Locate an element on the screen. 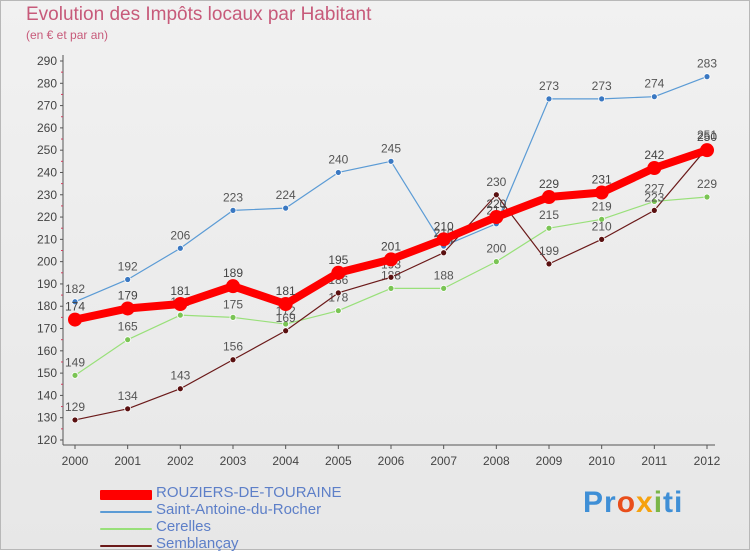  data-label-semblan-ay: 199 is located at coordinates (549, 251).